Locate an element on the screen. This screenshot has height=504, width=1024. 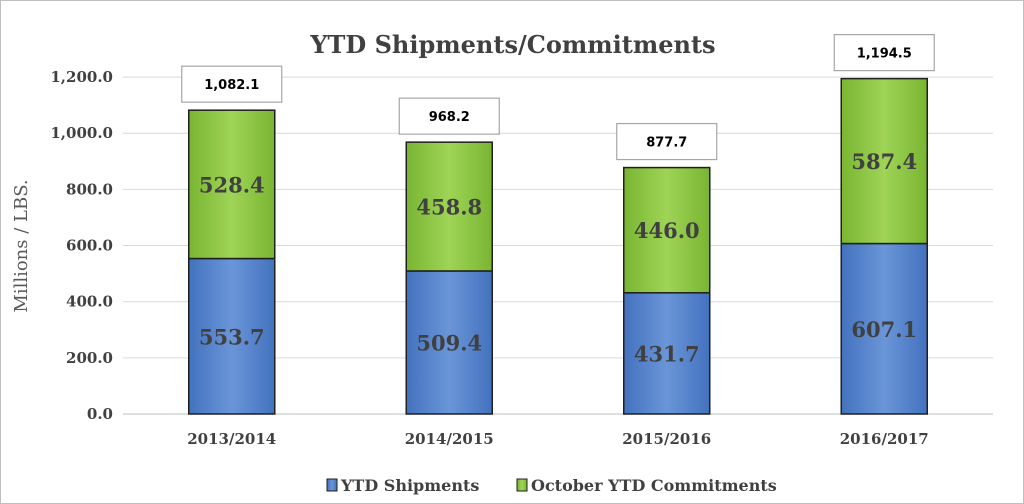
y-tick-label: 0.0 is located at coordinates (100, 414).